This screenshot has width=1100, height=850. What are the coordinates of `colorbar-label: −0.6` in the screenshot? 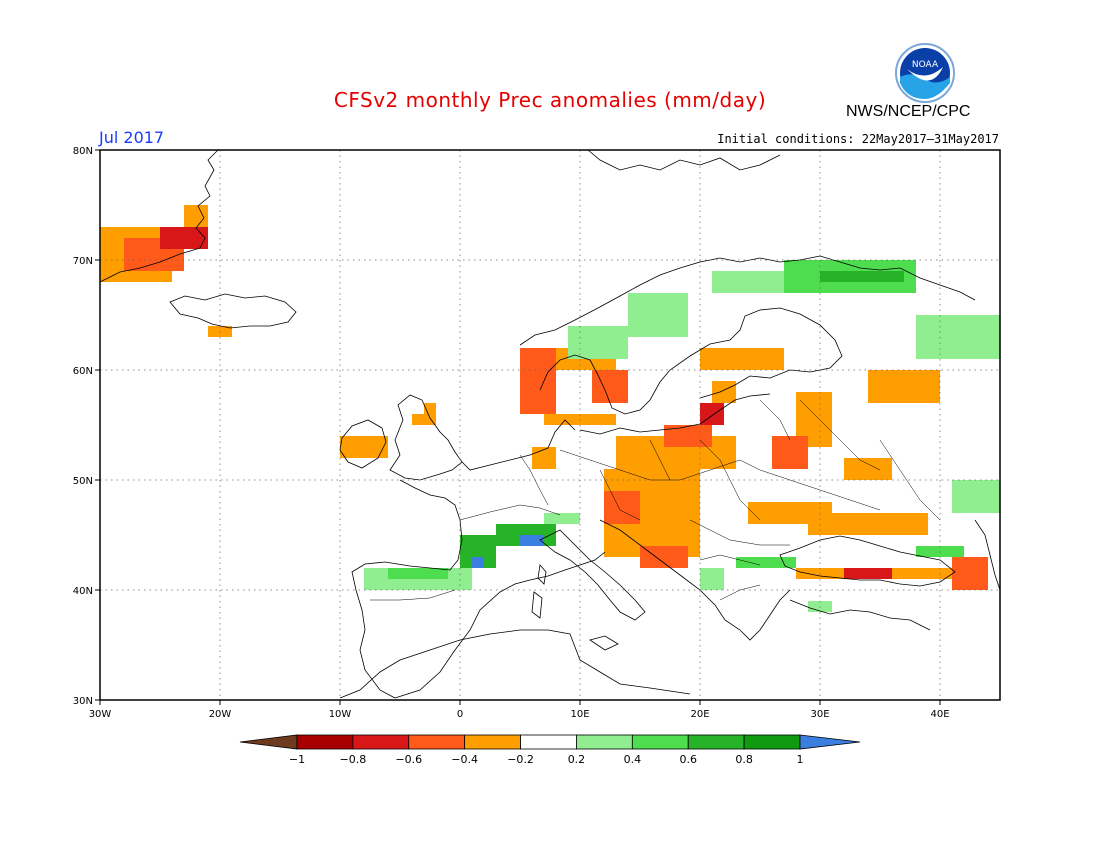 It's located at (408, 759).